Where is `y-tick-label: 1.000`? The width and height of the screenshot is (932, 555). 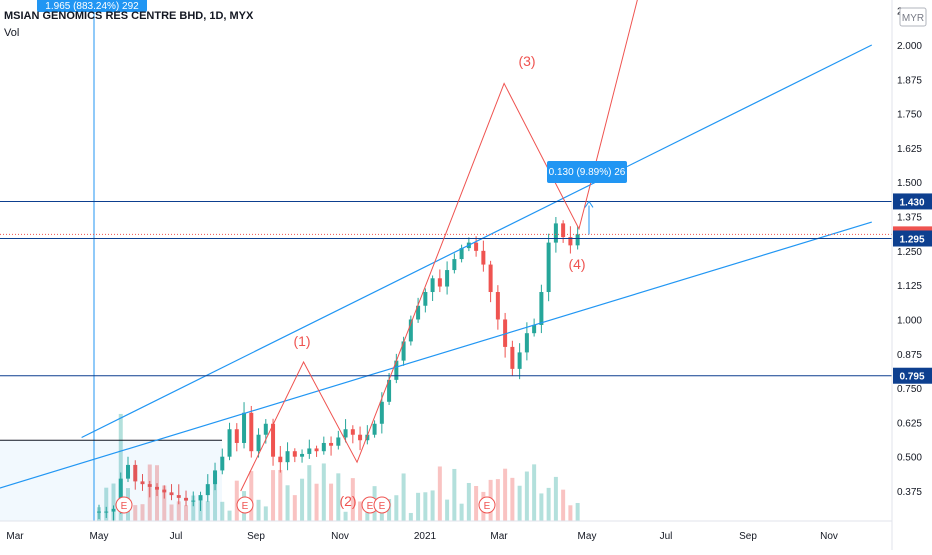 y-tick-label: 1.000 is located at coordinates (909, 320).